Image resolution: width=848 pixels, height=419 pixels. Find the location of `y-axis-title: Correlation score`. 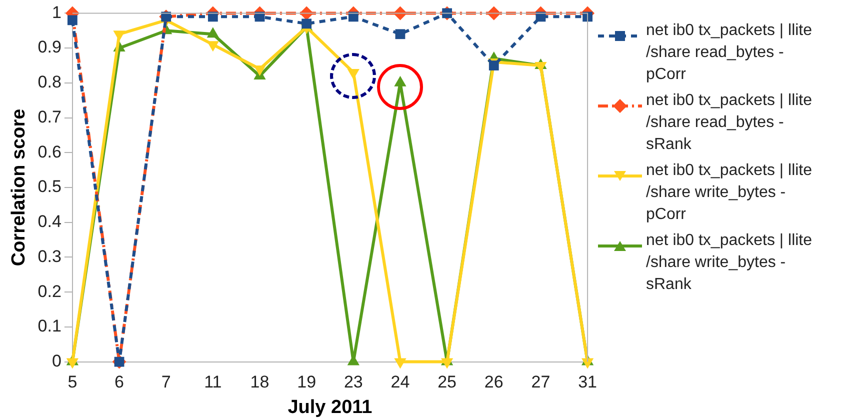

y-axis-title: Correlation score is located at coordinates (19, 187).